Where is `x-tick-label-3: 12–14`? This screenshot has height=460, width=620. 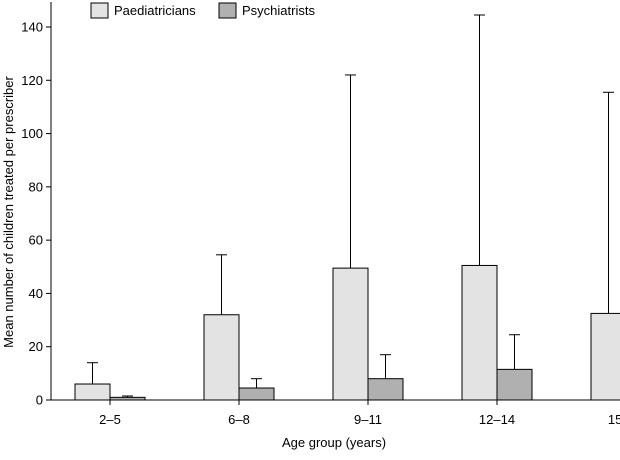 x-tick-label-3: 12–14 is located at coordinates (497, 419).